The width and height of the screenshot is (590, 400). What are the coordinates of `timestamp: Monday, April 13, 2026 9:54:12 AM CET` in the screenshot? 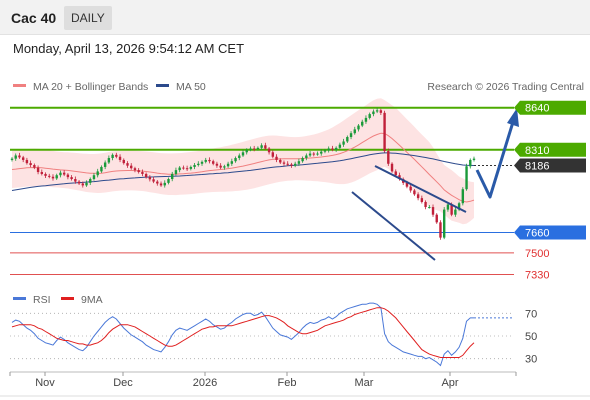 It's located at (129, 48).